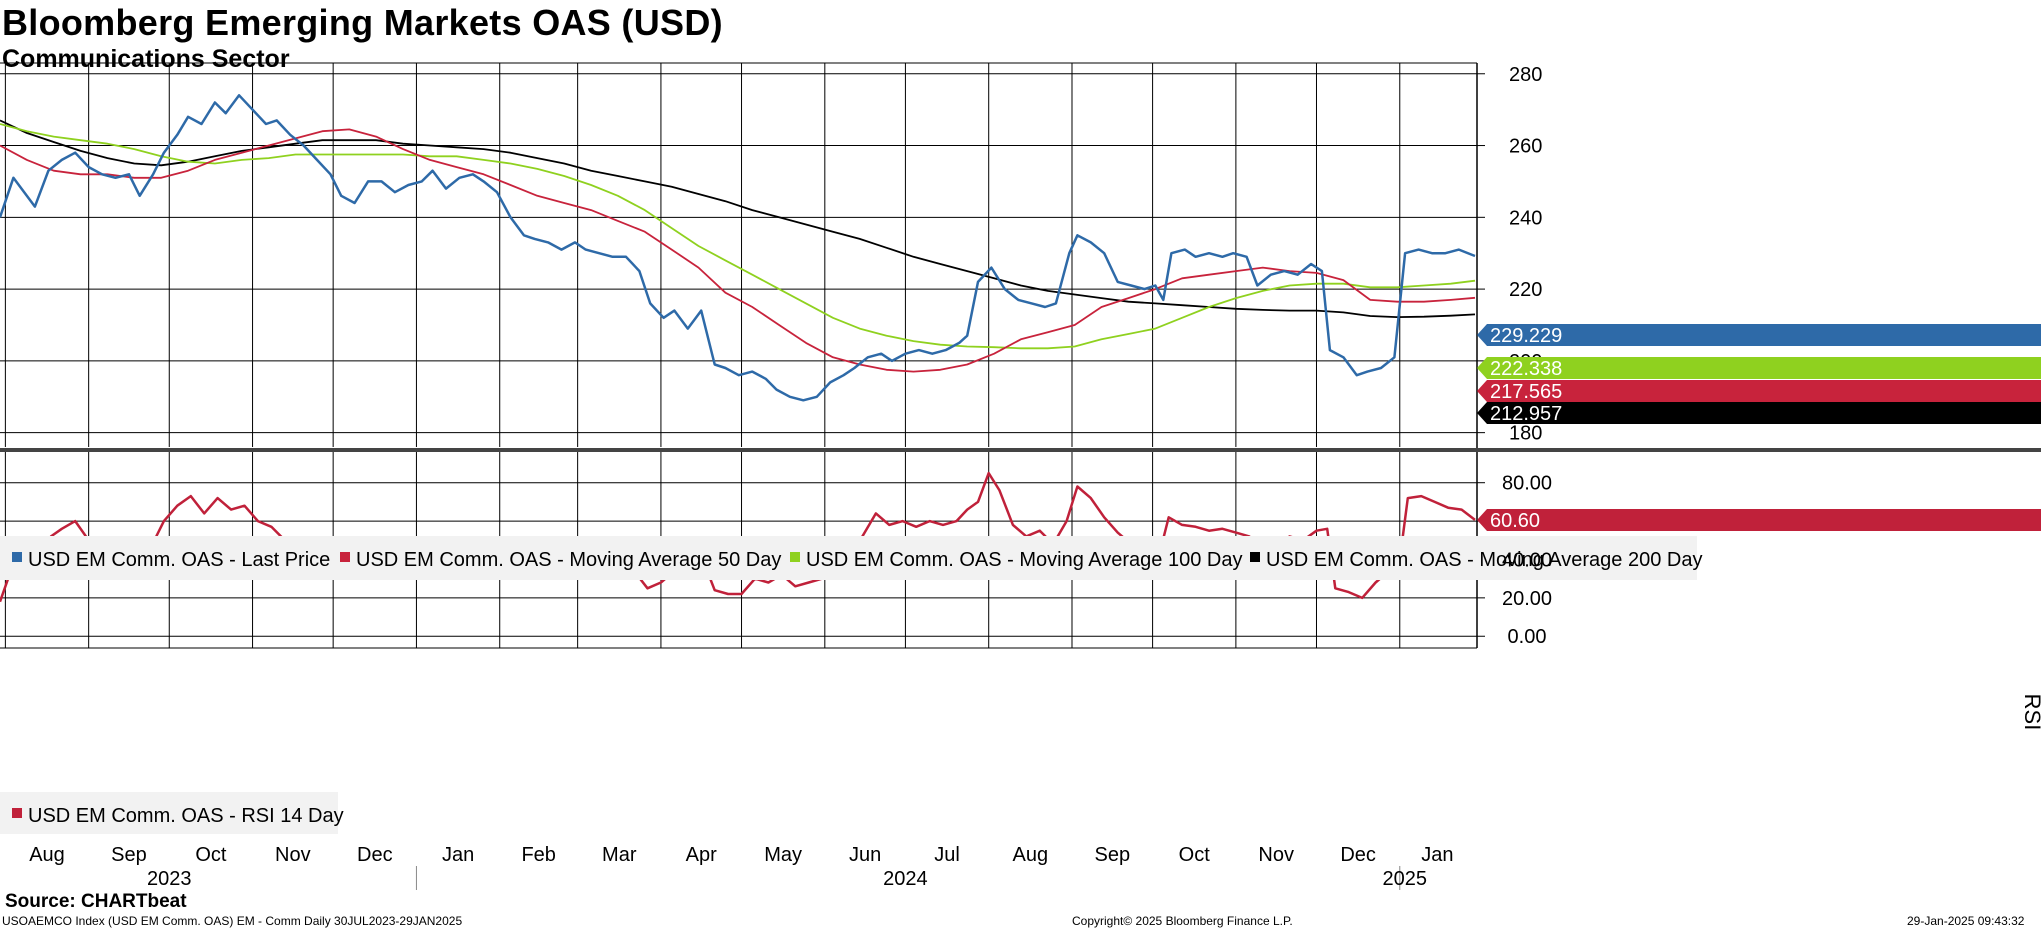  What do you see at coordinates (1525, 290) in the screenshot?
I see `y-tick-label: 220` at bounding box center [1525, 290].